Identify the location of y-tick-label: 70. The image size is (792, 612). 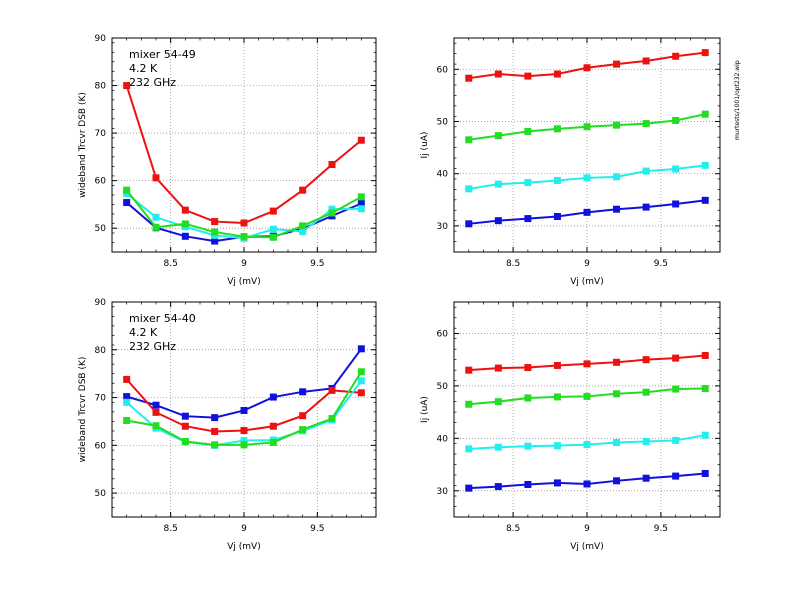
(101, 134).